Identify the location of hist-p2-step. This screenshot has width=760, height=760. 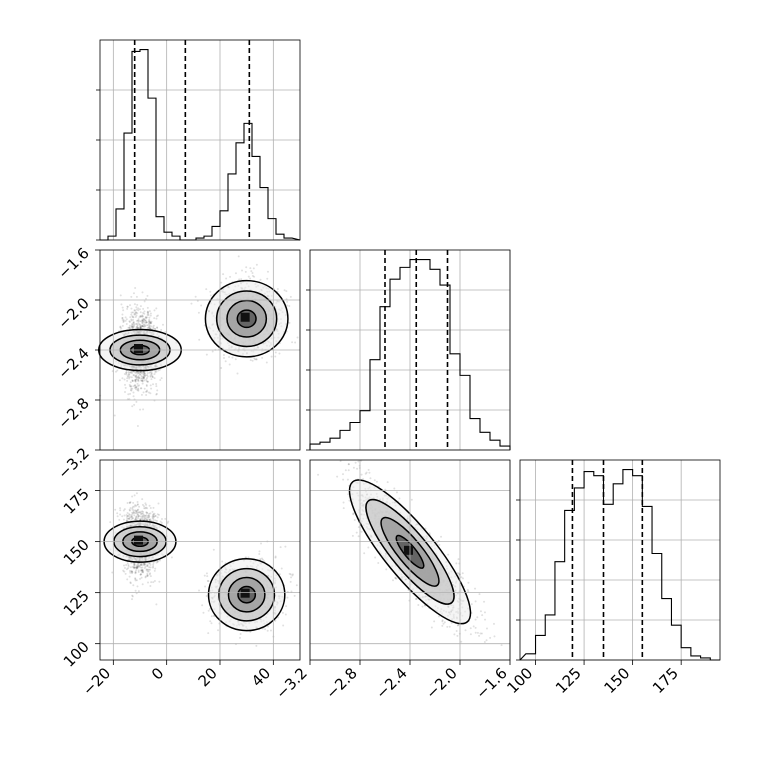
(410, 354).